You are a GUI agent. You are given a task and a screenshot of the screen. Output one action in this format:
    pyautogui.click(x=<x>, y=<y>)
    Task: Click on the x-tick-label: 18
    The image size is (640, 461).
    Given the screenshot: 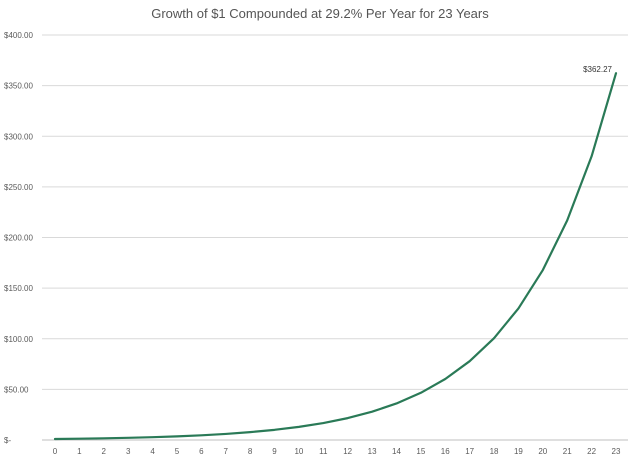 What is the action you would take?
    pyautogui.click(x=494, y=451)
    